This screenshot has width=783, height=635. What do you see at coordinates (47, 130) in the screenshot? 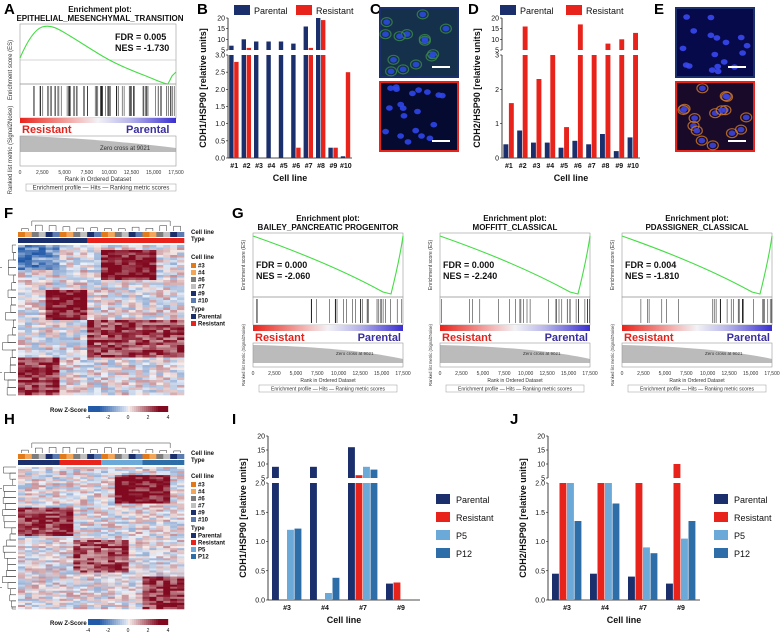
I see `panel-a-resistant-label: Resistant` at bounding box center [47, 130].